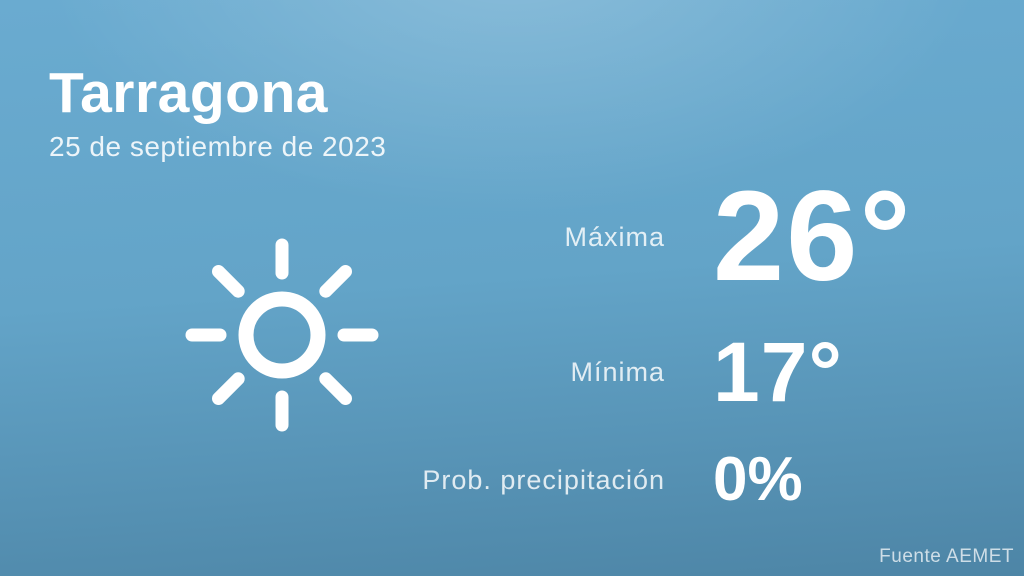 Image resolution: width=1024 pixels, height=576 pixels. I want to click on min-temp-row: Mínima 17°, so click(620, 372).